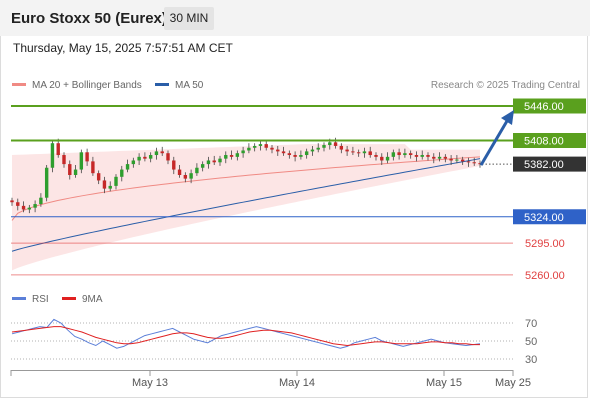 This screenshot has width=590, height=400. Describe the element at coordinates (544, 107) in the screenshot. I see `price-label: 5446.00` at that location.